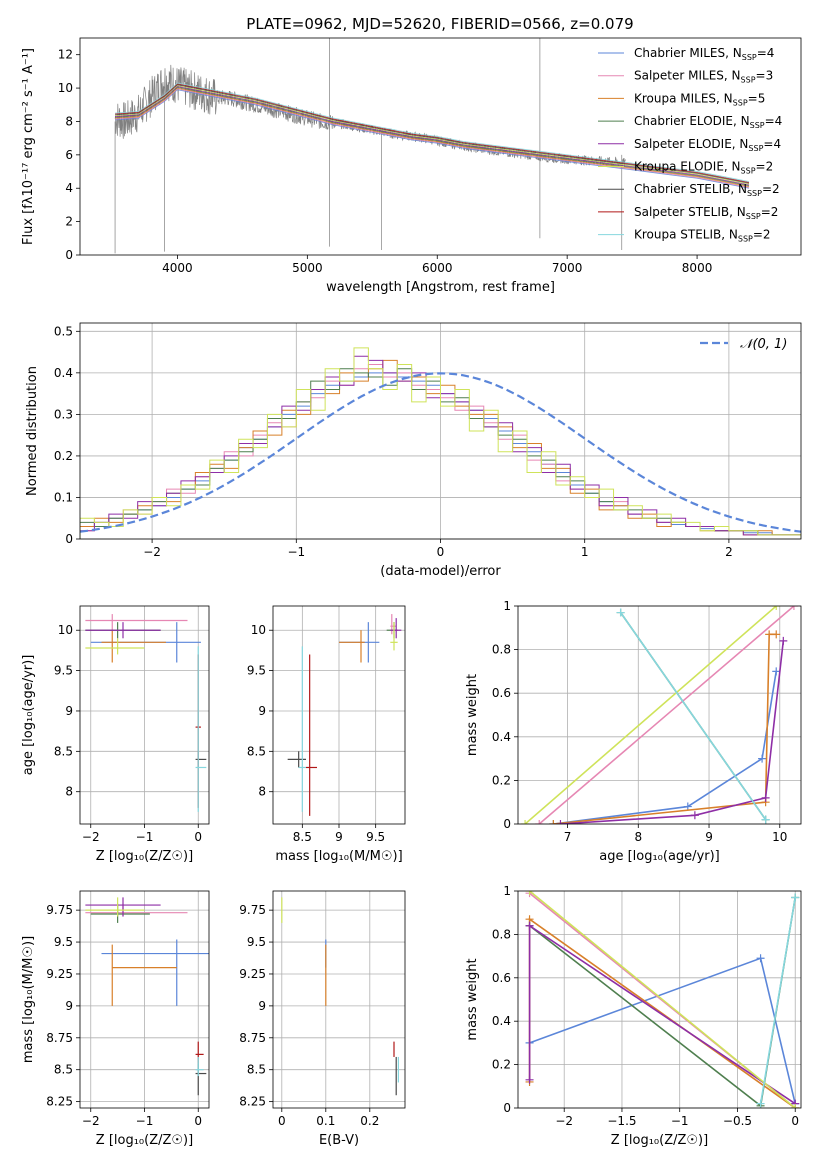 The width and height of the screenshot is (819, 1170). What do you see at coordinates (339, 1140) in the screenshot?
I see `x-axis-label: E(B-V)` at bounding box center [339, 1140].